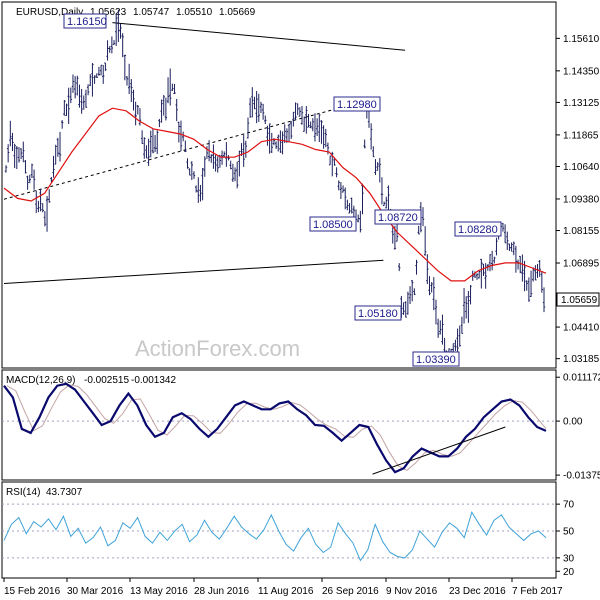  What do you see at coordinates (581, 264) in the screenshot?
I see `price-tick-label: 1.06895` at bounding box center [581, 264].